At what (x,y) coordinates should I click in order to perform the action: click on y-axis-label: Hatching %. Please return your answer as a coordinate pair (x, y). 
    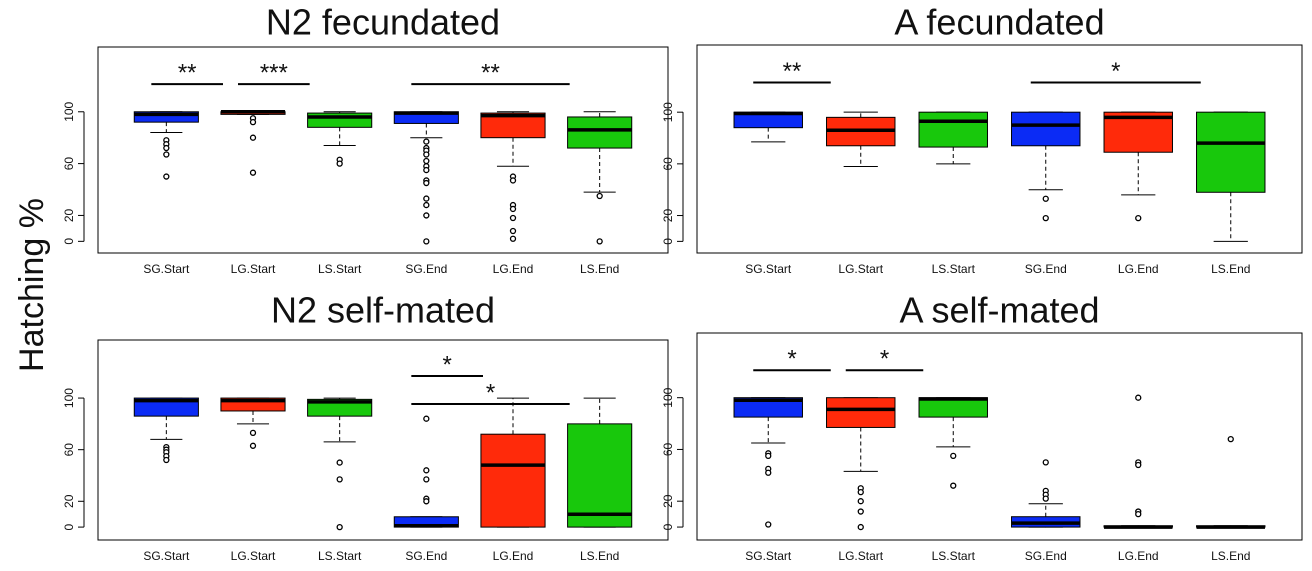
    Looking at the image, I should click on (32, 285).